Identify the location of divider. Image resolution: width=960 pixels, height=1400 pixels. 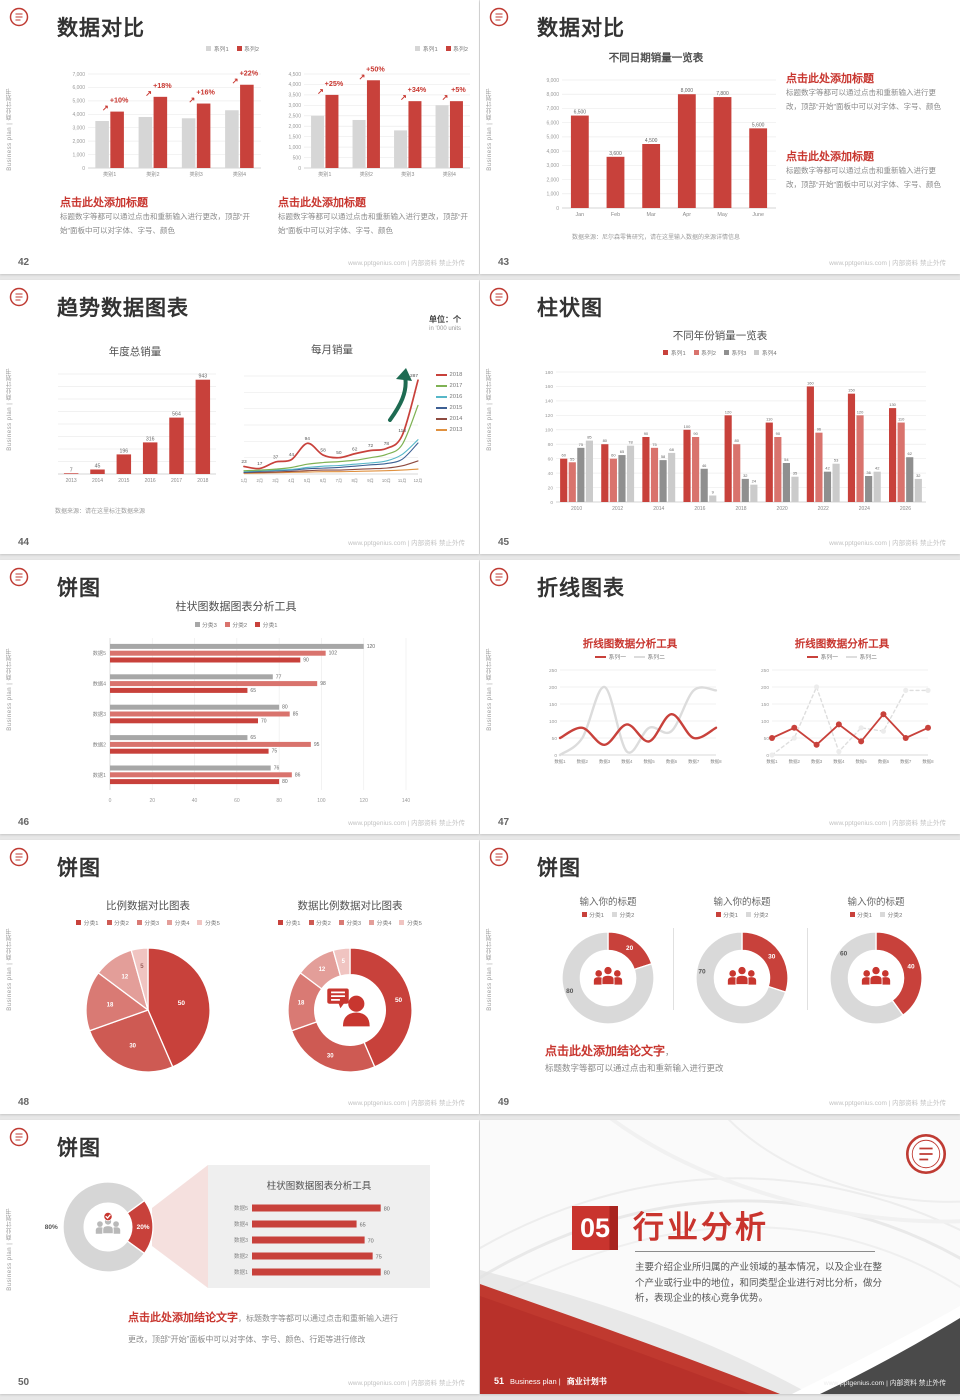
(755, 1251).